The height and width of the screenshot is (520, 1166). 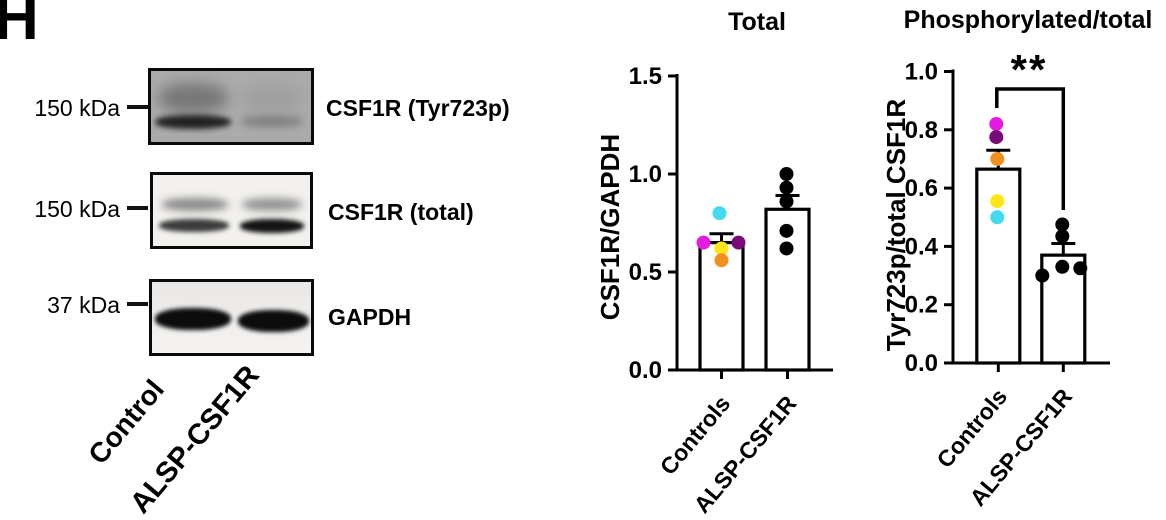 What do you see at coordinates (645, 76) in the screenshot?
I see `y-tick-label: 1.5` at bounding box center [645, 76].